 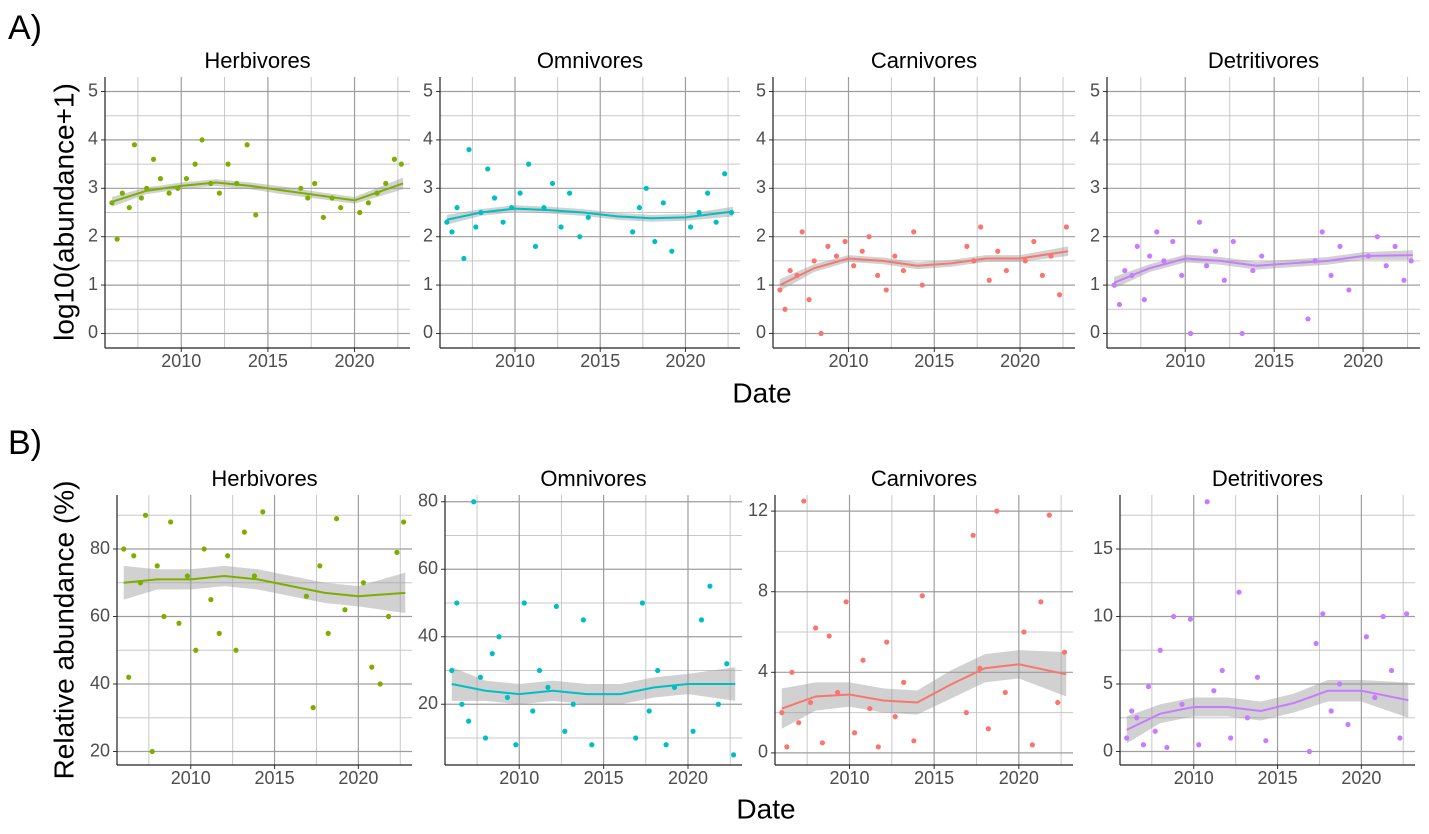 What do you see at coordinates (25, 443) in the screenshot?
I see `panel-label: B)` at bounding box center [25, 443].